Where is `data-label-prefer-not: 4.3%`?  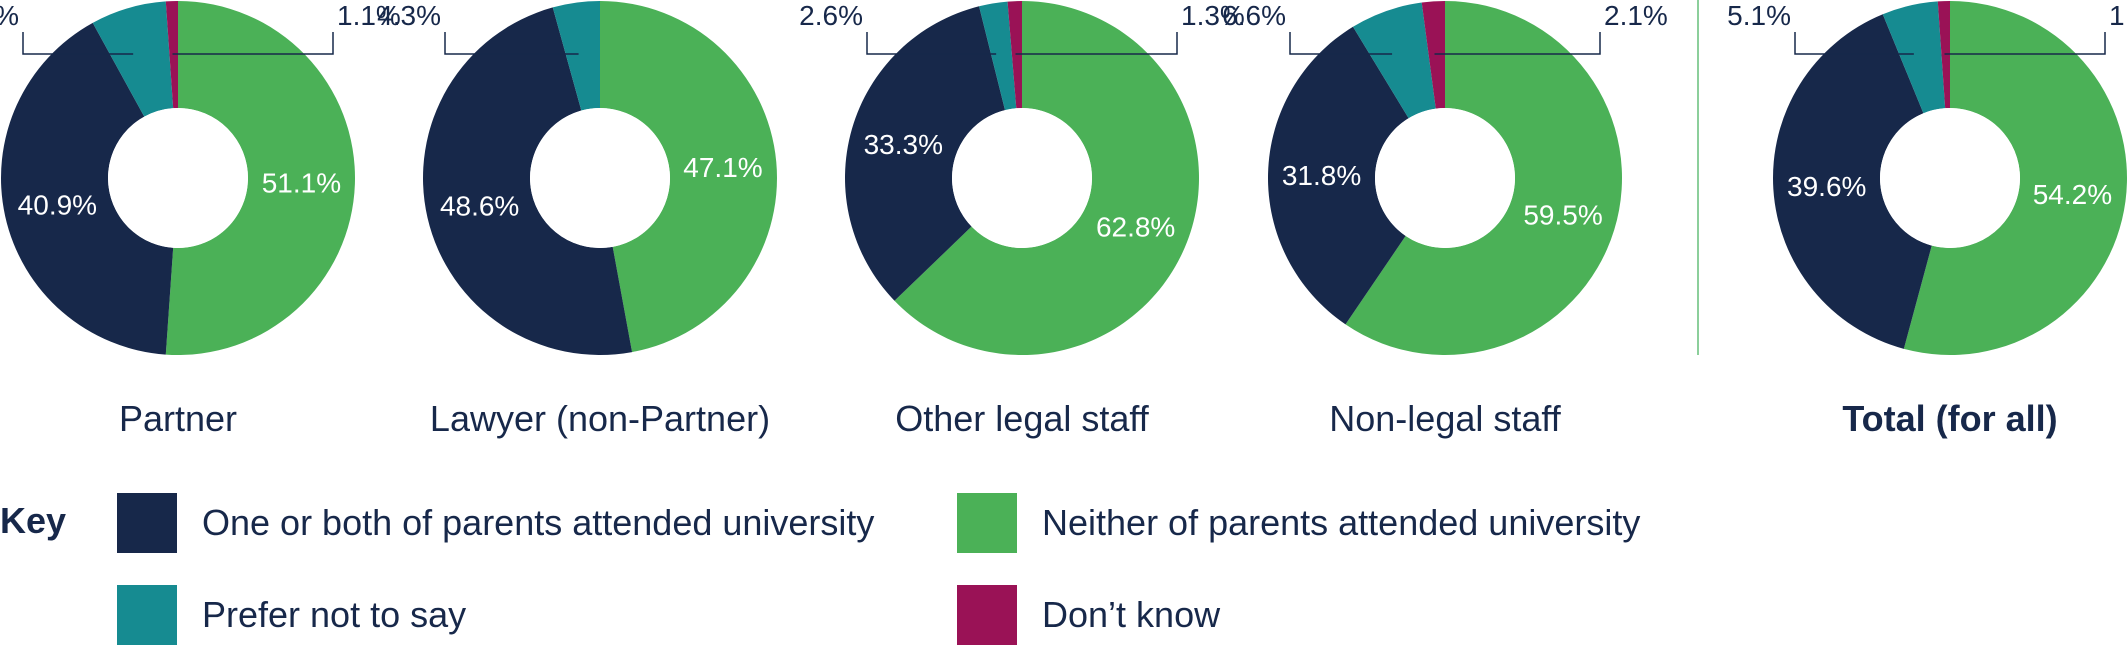
data-label-prefer-not: 4.3% is located at coordinates (409, 15).